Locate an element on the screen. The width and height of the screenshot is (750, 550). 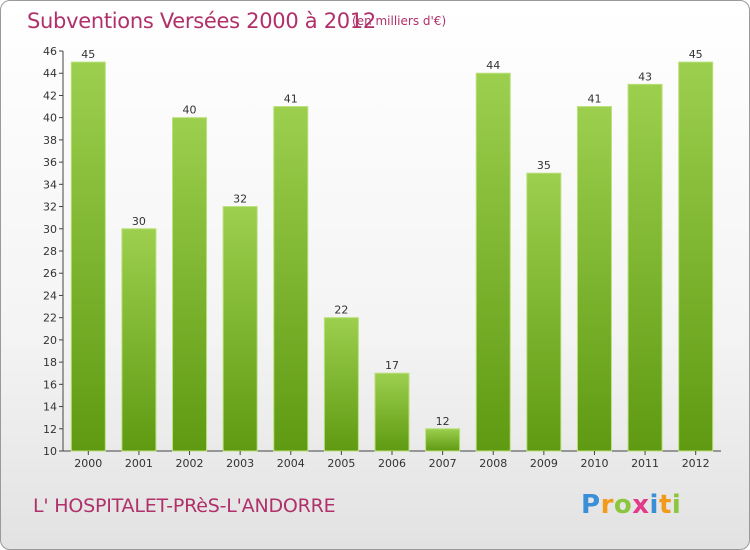
logo-letter: x is located at coordinates (641, 505).